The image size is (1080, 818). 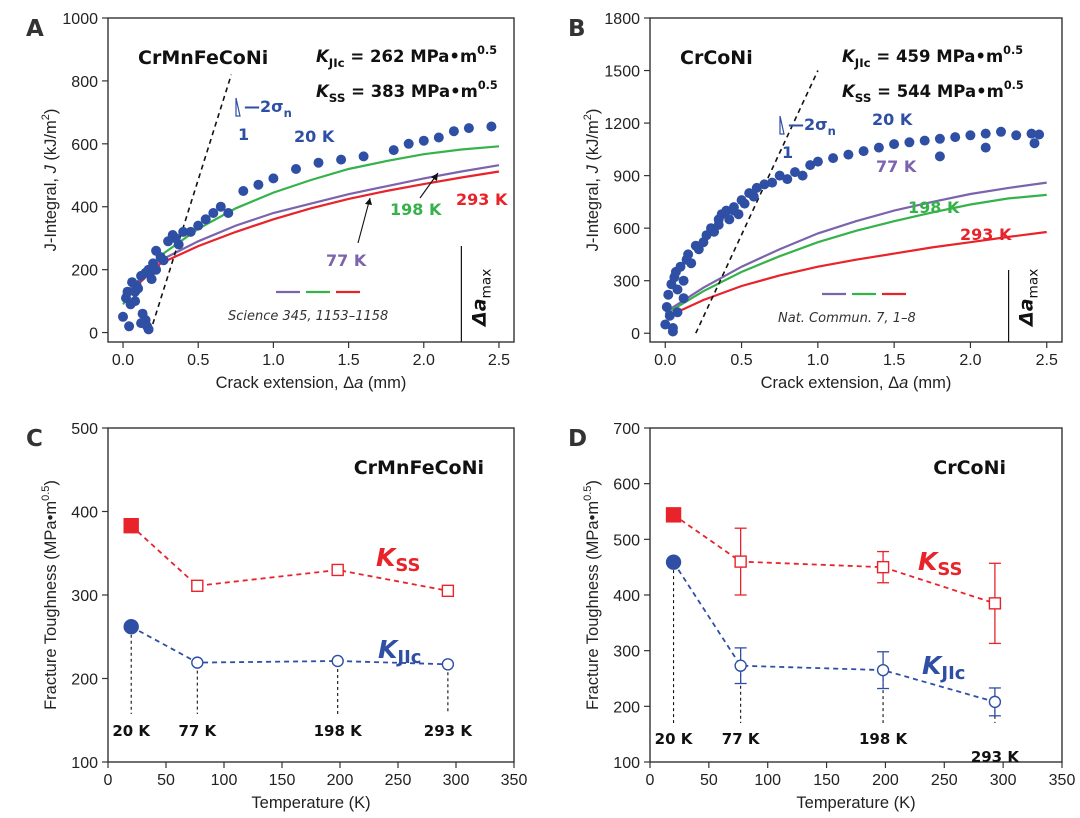 What do you see at coordinates (626, 540) in the screenshot?
I see `y-tick-label: 500` at bounding box center [626, 540].